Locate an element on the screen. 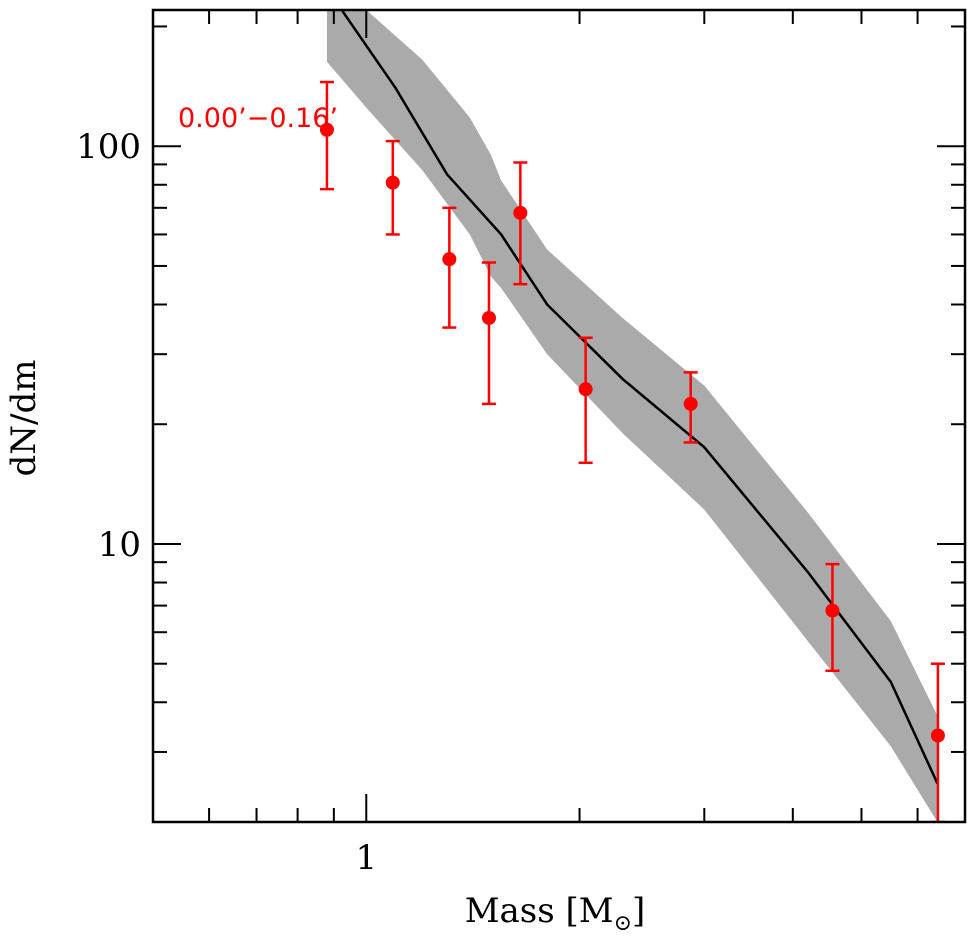 The width and height of the screenshot is (978, 938). x-axis-label-subscript: ⊙ is located at coordinates (623, 923).